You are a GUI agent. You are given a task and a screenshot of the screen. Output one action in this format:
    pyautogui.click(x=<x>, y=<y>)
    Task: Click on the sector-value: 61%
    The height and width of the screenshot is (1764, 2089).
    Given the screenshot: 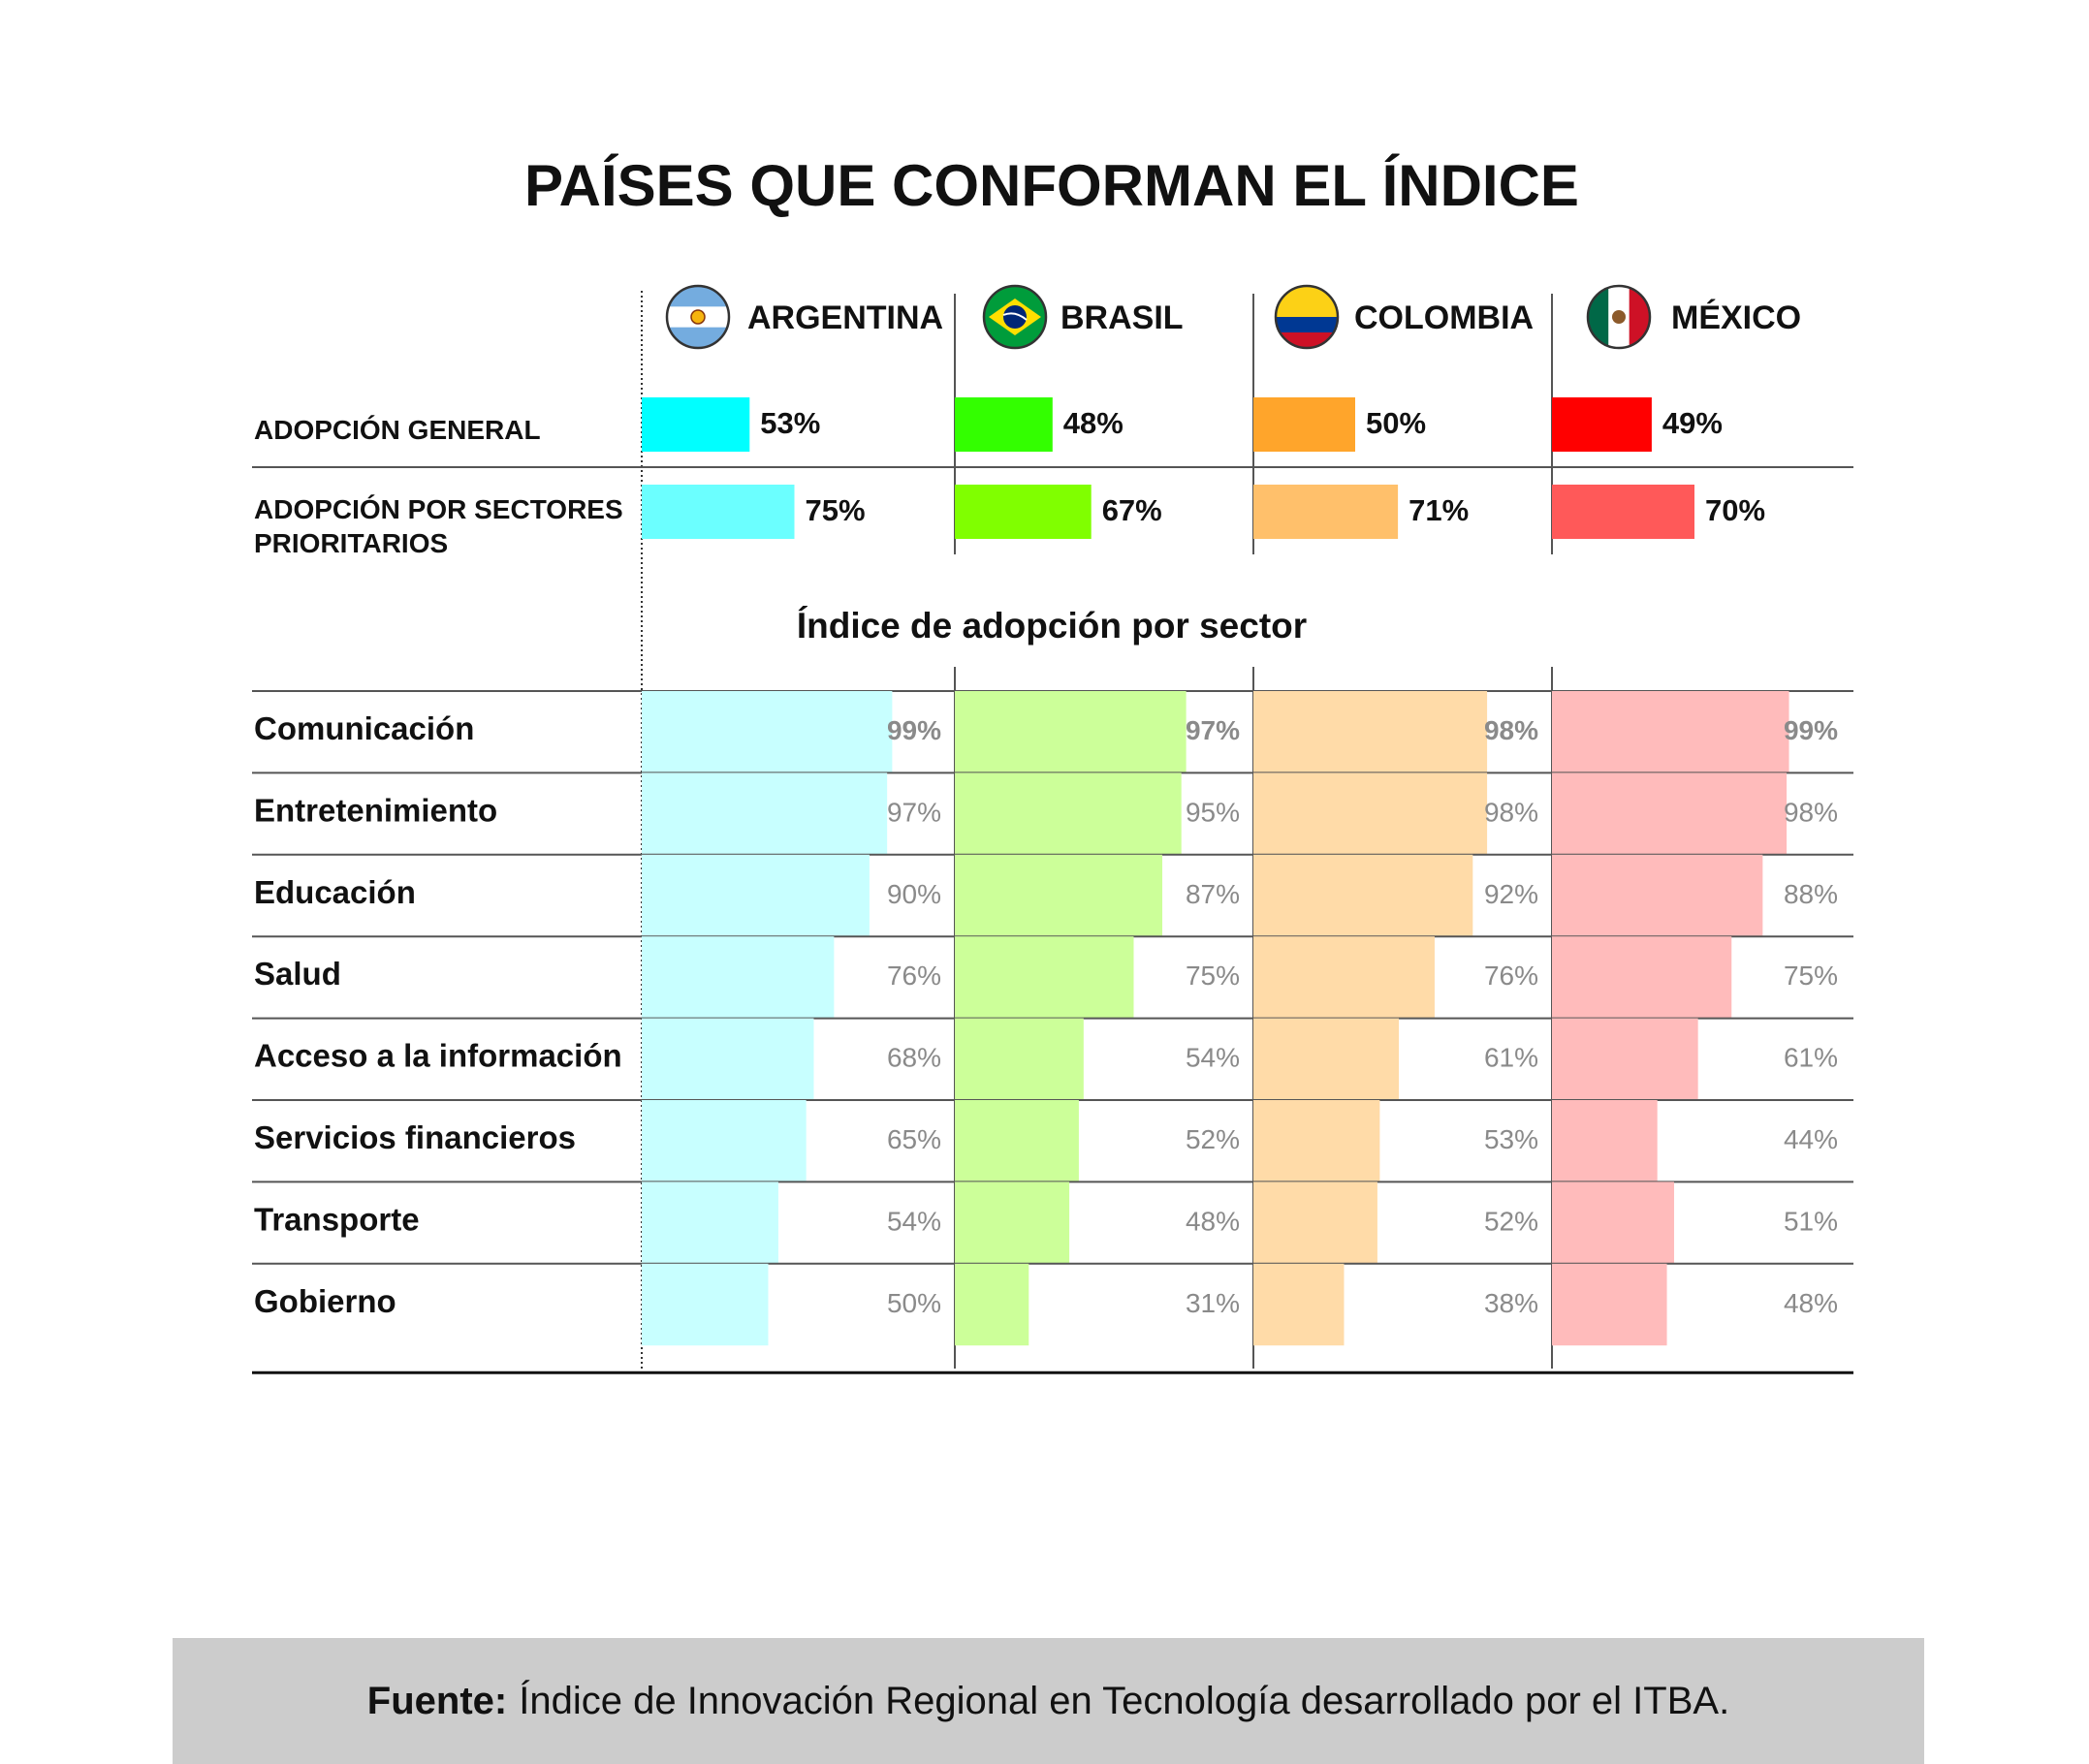 What is the action you would take?
    pyautogui.click(x=1811, y=1058)
    